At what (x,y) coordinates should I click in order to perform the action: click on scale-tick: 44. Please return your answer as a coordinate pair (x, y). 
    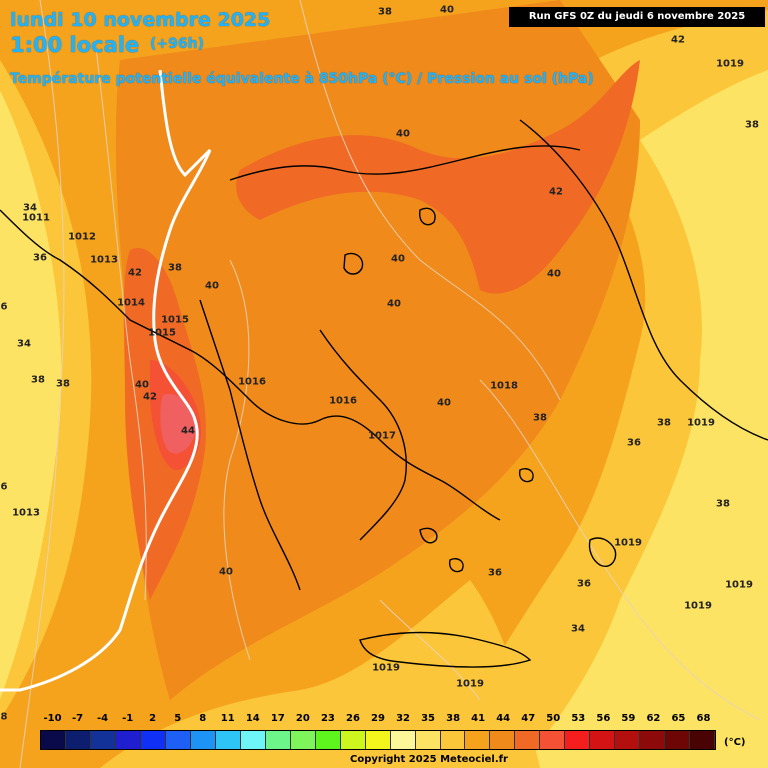
    Looking at the image, I should click on (503, 718).